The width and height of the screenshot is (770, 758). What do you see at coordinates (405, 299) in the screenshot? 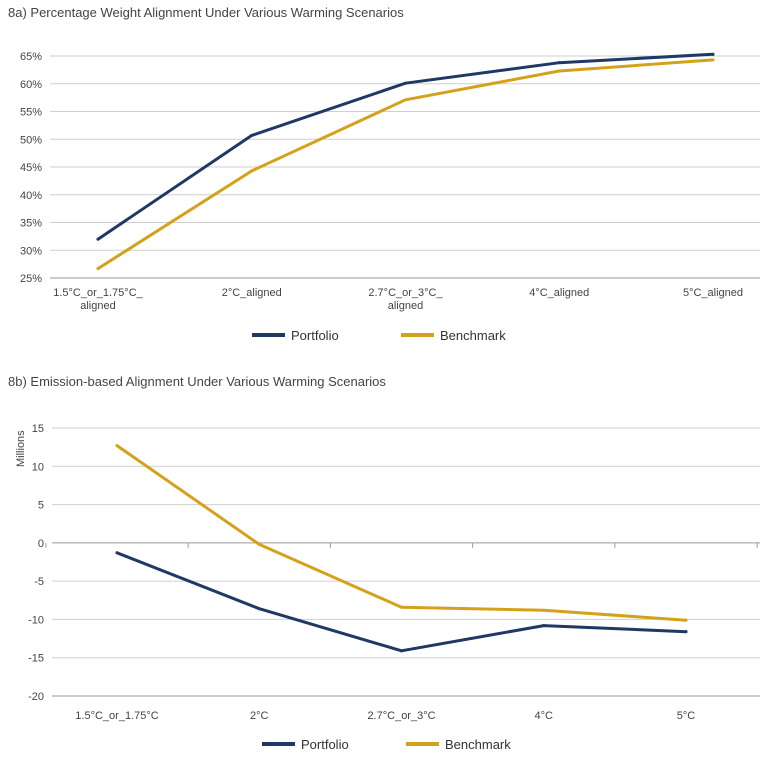
I see `chart-8a-x-tick-label: 2.7°C_or_3°C_ aligned` at bounding box center [405, 299].